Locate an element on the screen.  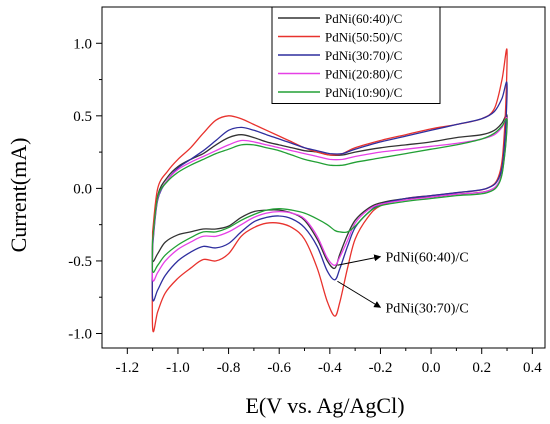
annotation-label-1: PdNi(60:40)/C is located at coordinates (426, 258).